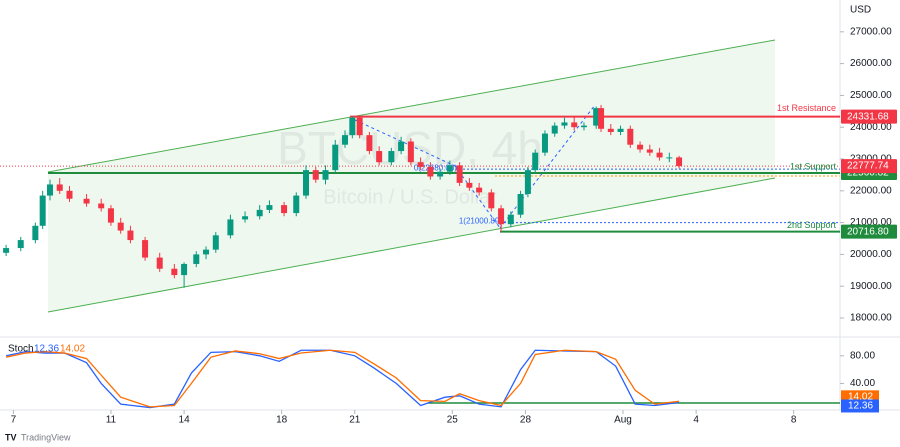  Describe the element at coordinates (696, 420) in the screenshot. I see `x-tick-label: 4` at that location.